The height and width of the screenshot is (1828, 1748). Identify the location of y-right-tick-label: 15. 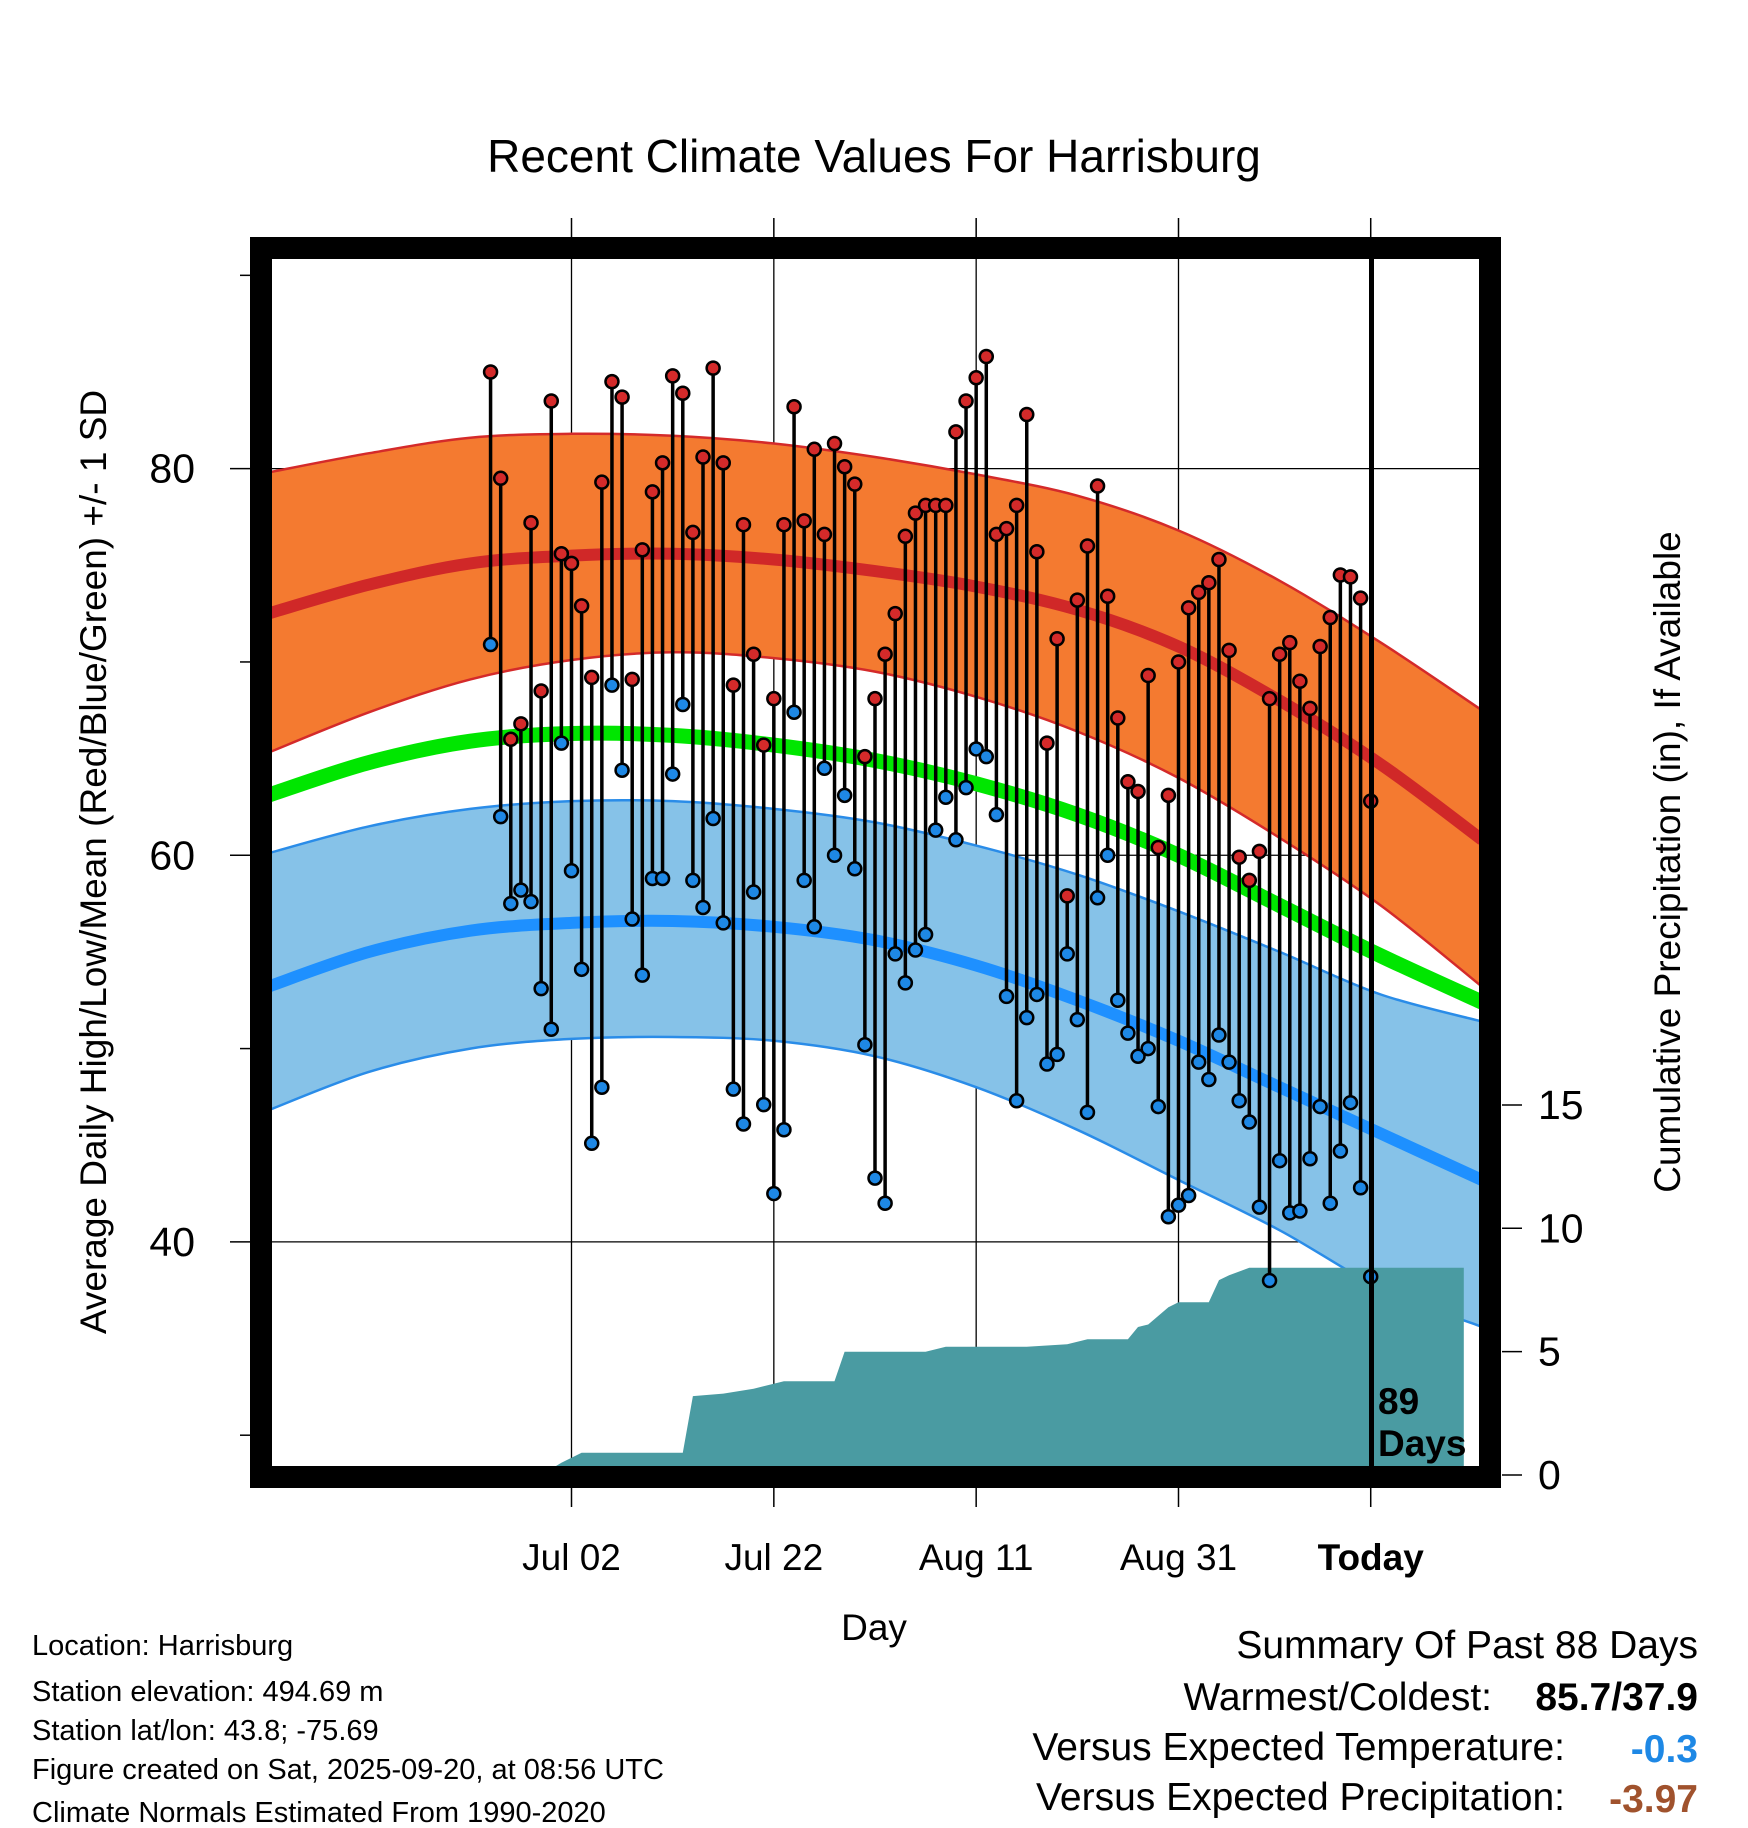
(1561, 1105).